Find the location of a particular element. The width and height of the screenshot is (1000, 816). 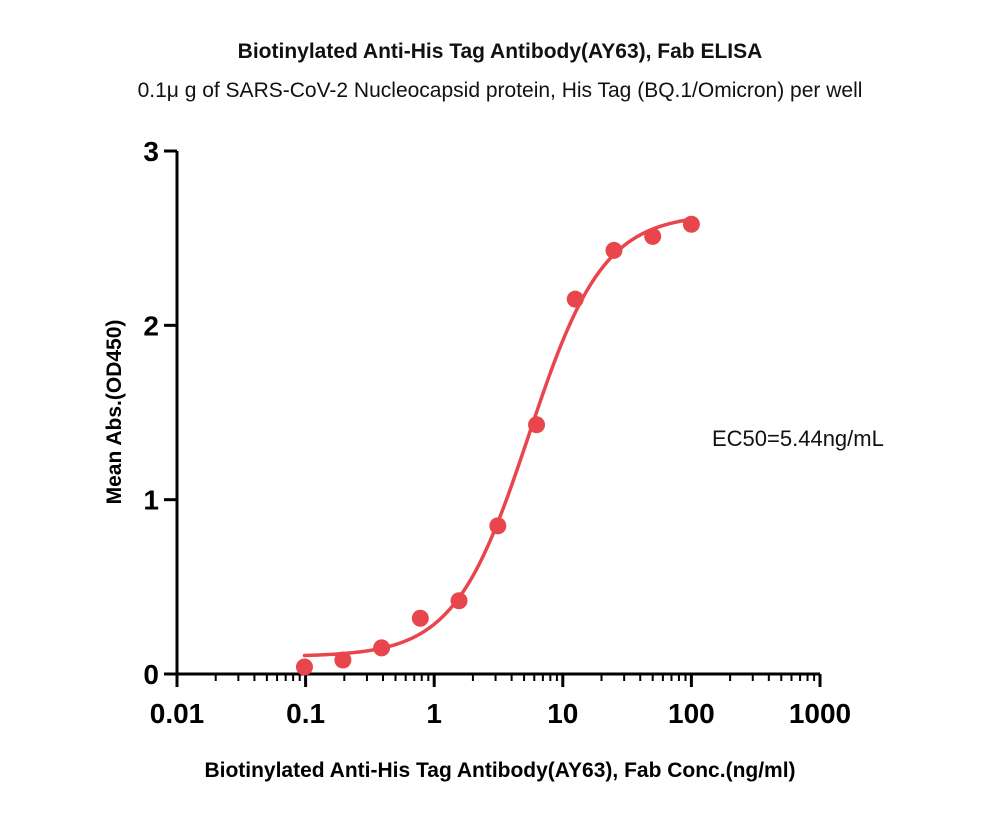

y-tick-label: 1 is located at coordinates (151, 500).